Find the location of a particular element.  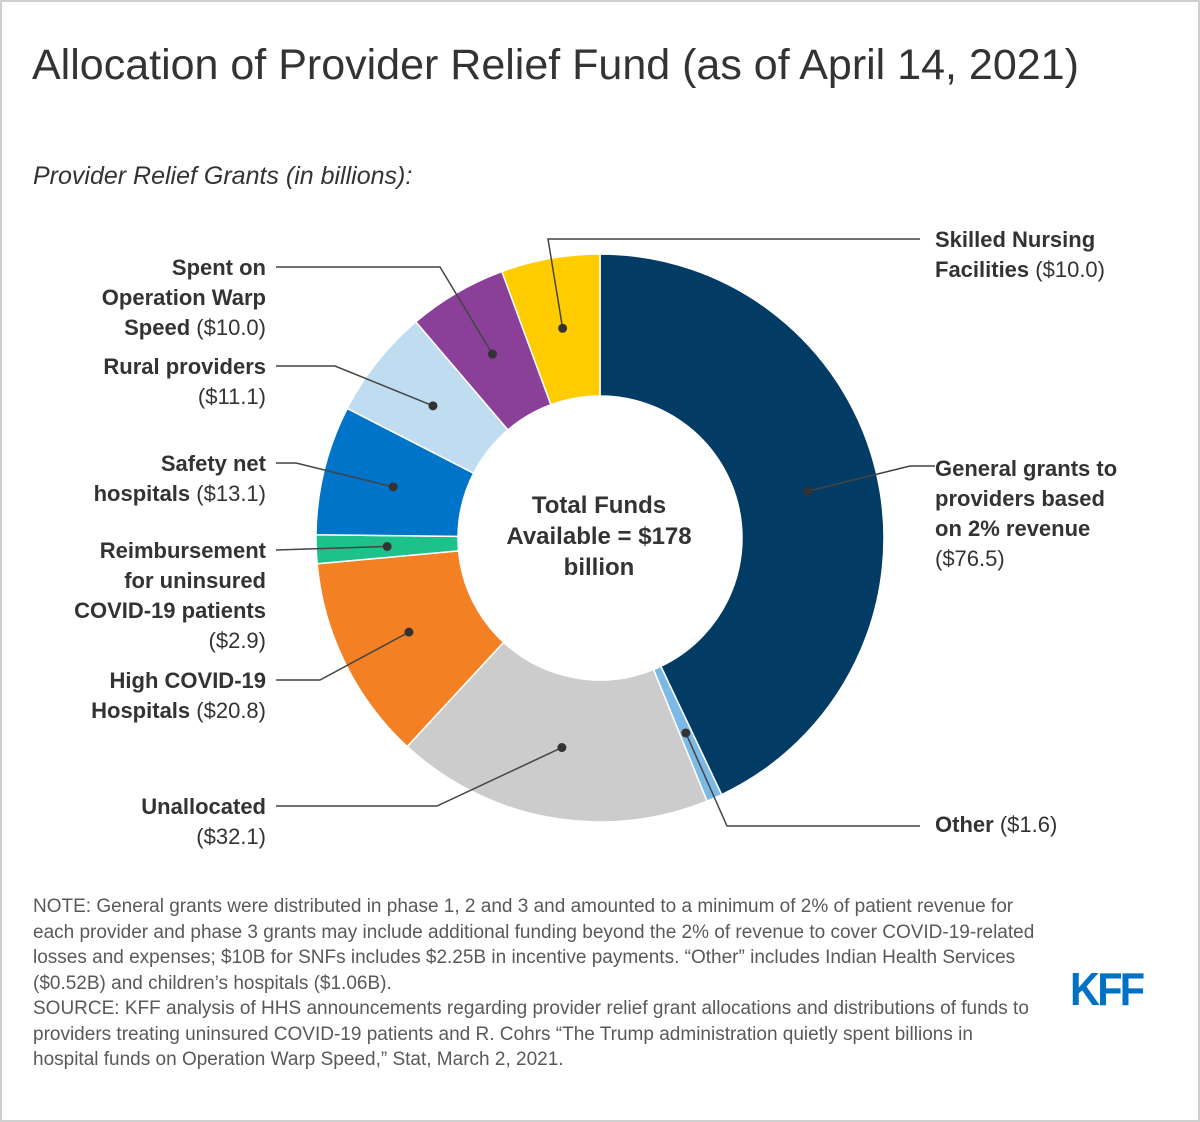

center-label-line-3: billion is located at coordinates (599, 567).